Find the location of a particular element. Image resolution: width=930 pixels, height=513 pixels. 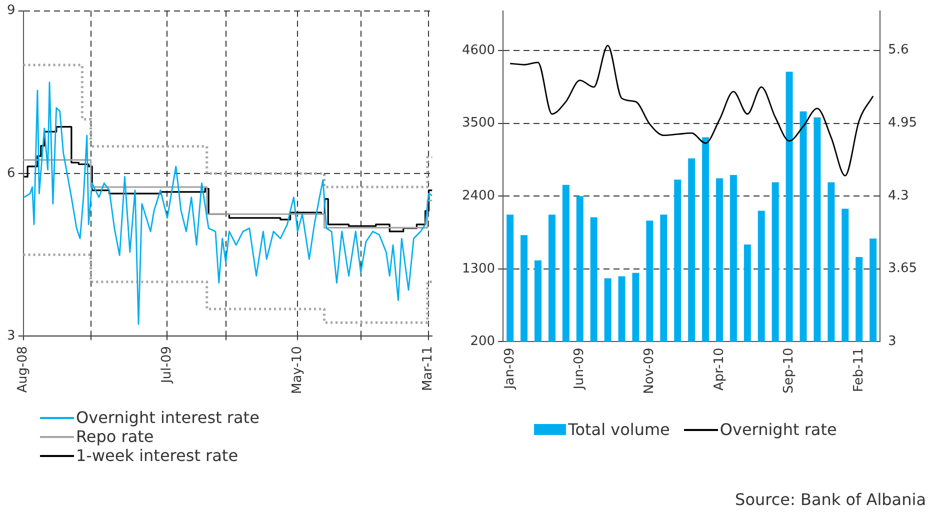

legend-label: 1-week interest rate is located at coordinates (157, 455).